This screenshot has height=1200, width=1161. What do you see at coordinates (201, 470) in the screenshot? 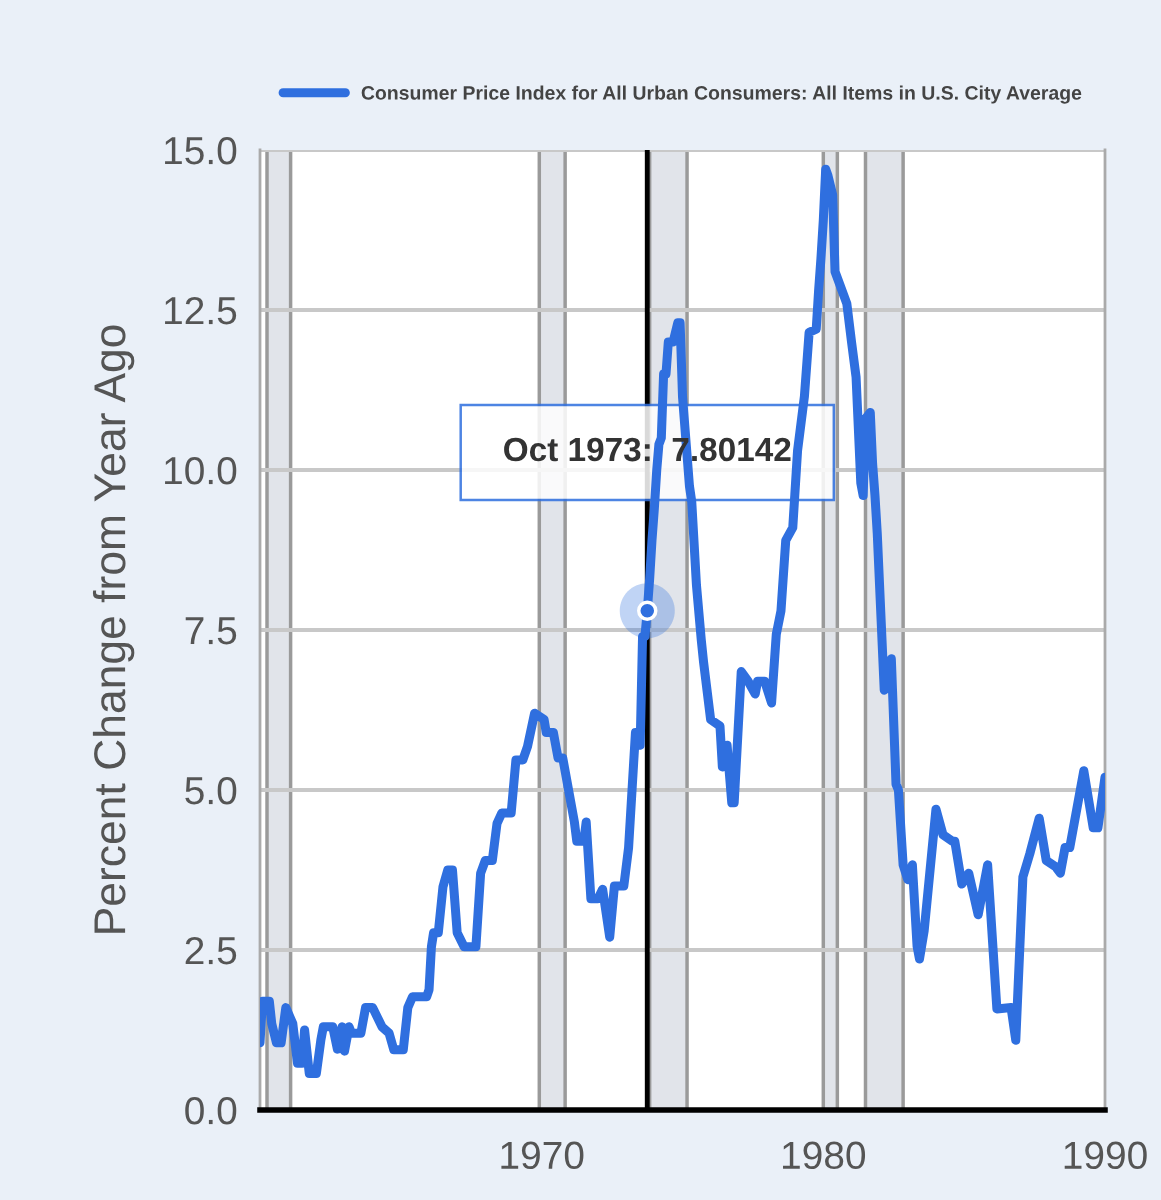
I see `y-tick-label: 10.0` at bounding box center [201, 470].